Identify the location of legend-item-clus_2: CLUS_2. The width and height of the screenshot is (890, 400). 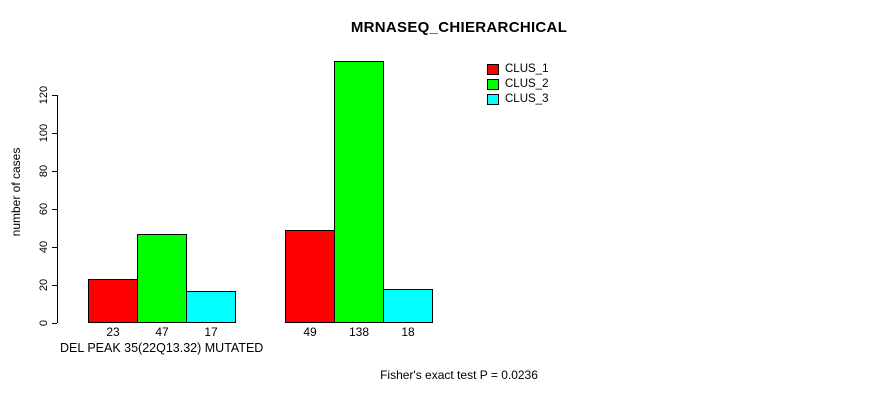
(517, 84).